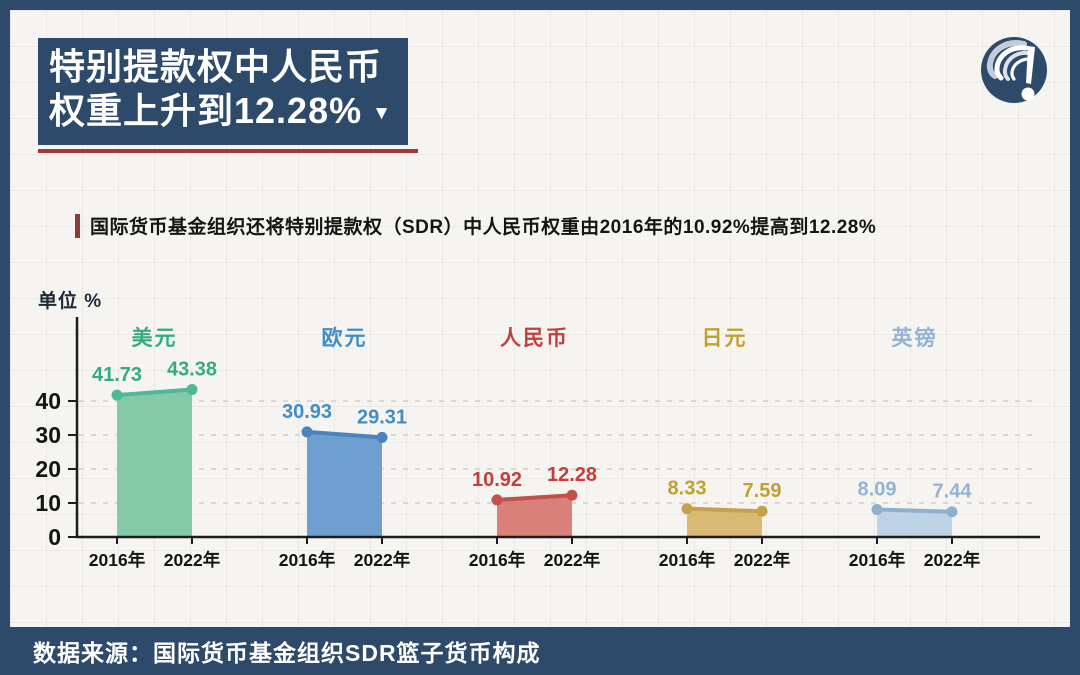 This screenshot has width=1080, height=675. What do you see at coordinates (220, 110) in the screenshot?
I see `title-line-2: 权重上升到12.28% ▼` at bounding box center [220, 110].